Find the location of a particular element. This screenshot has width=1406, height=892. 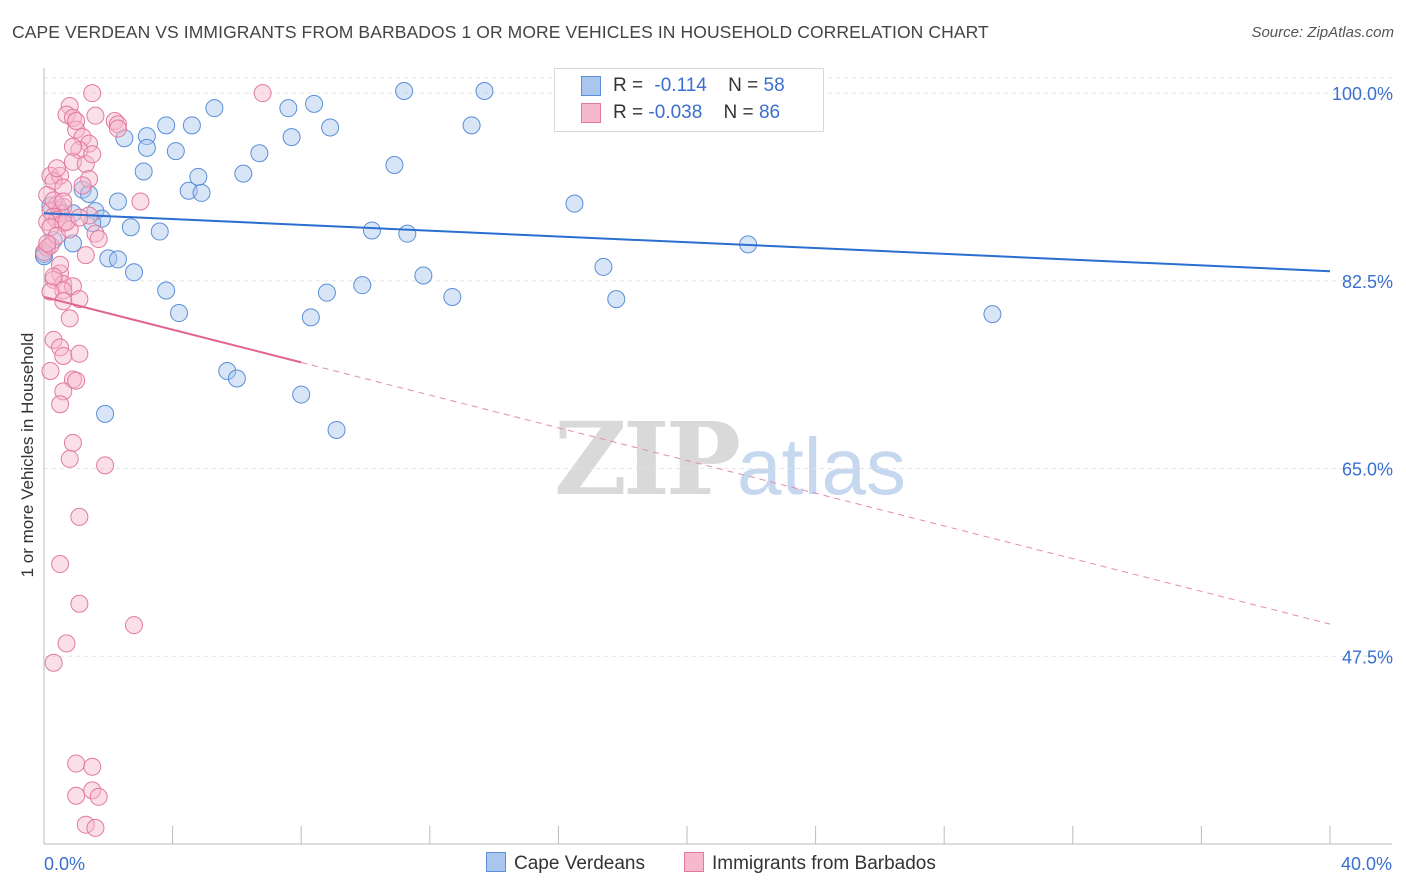

bottom-legend-cape-verdeans: Cape Verdeans is located at coordinates (565, 863).